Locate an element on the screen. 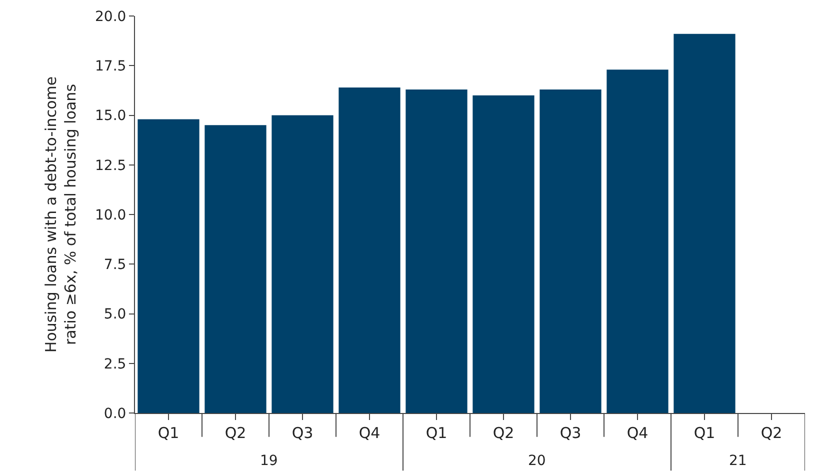  y-tick-label: 7.5 is located at coordinates (115, 265).